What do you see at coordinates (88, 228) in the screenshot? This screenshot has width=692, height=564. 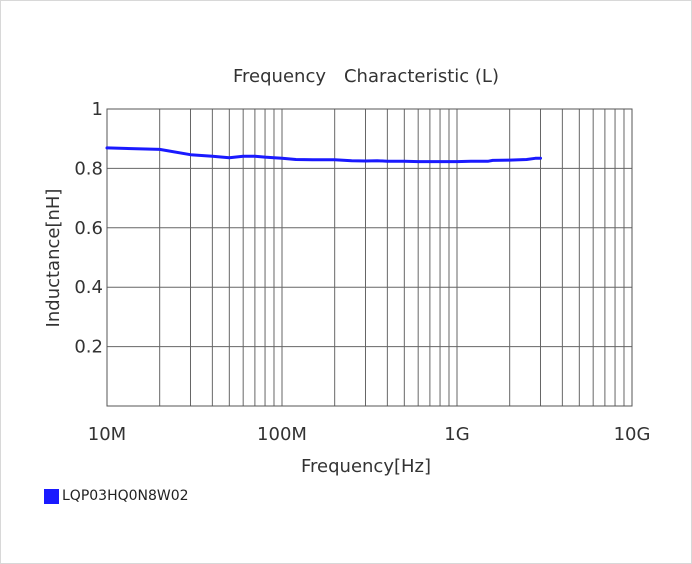 I see `y-tick-label: 0.6` at bounding box center [88, 228].